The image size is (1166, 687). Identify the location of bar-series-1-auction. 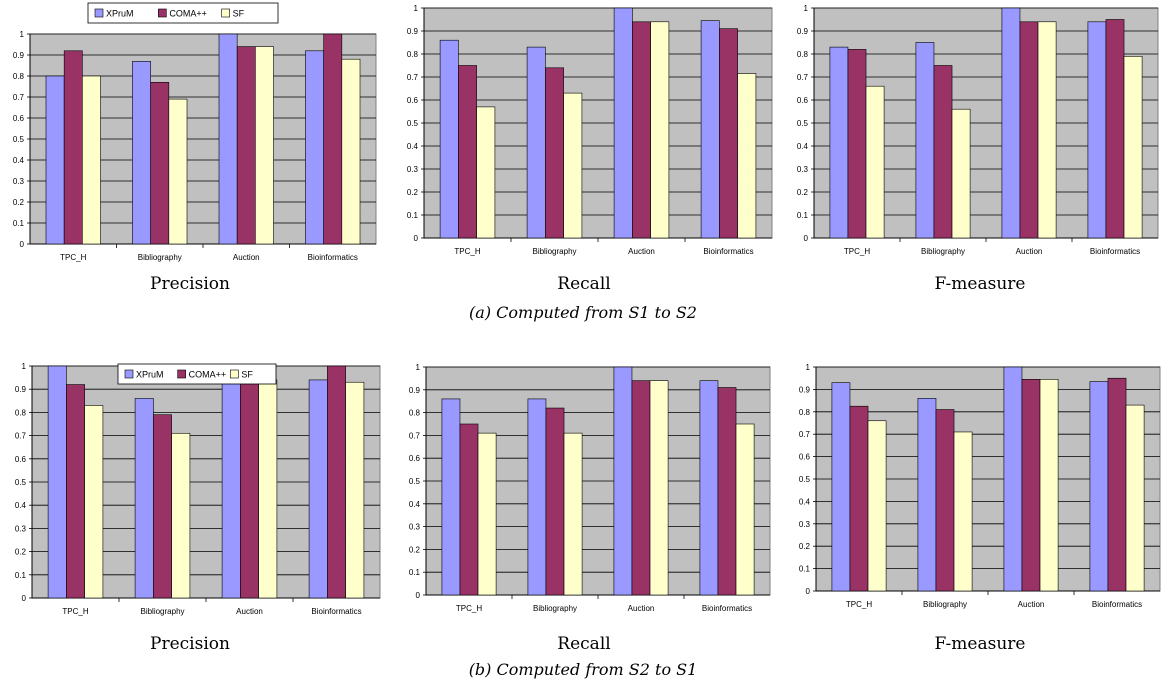
(1029, 130).